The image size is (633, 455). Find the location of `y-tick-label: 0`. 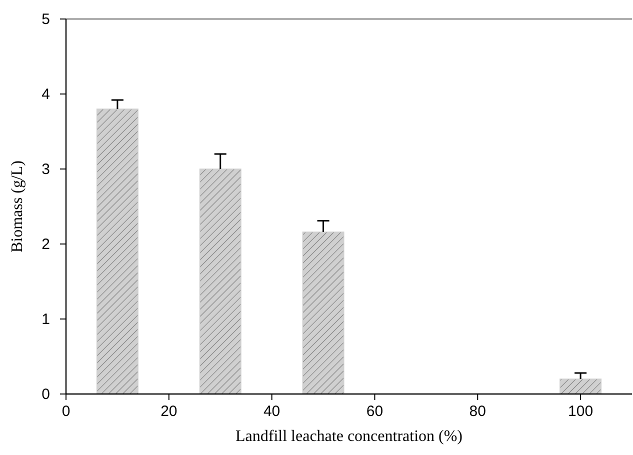

y-tick-label: 0 is located at coordinates (46, 394).